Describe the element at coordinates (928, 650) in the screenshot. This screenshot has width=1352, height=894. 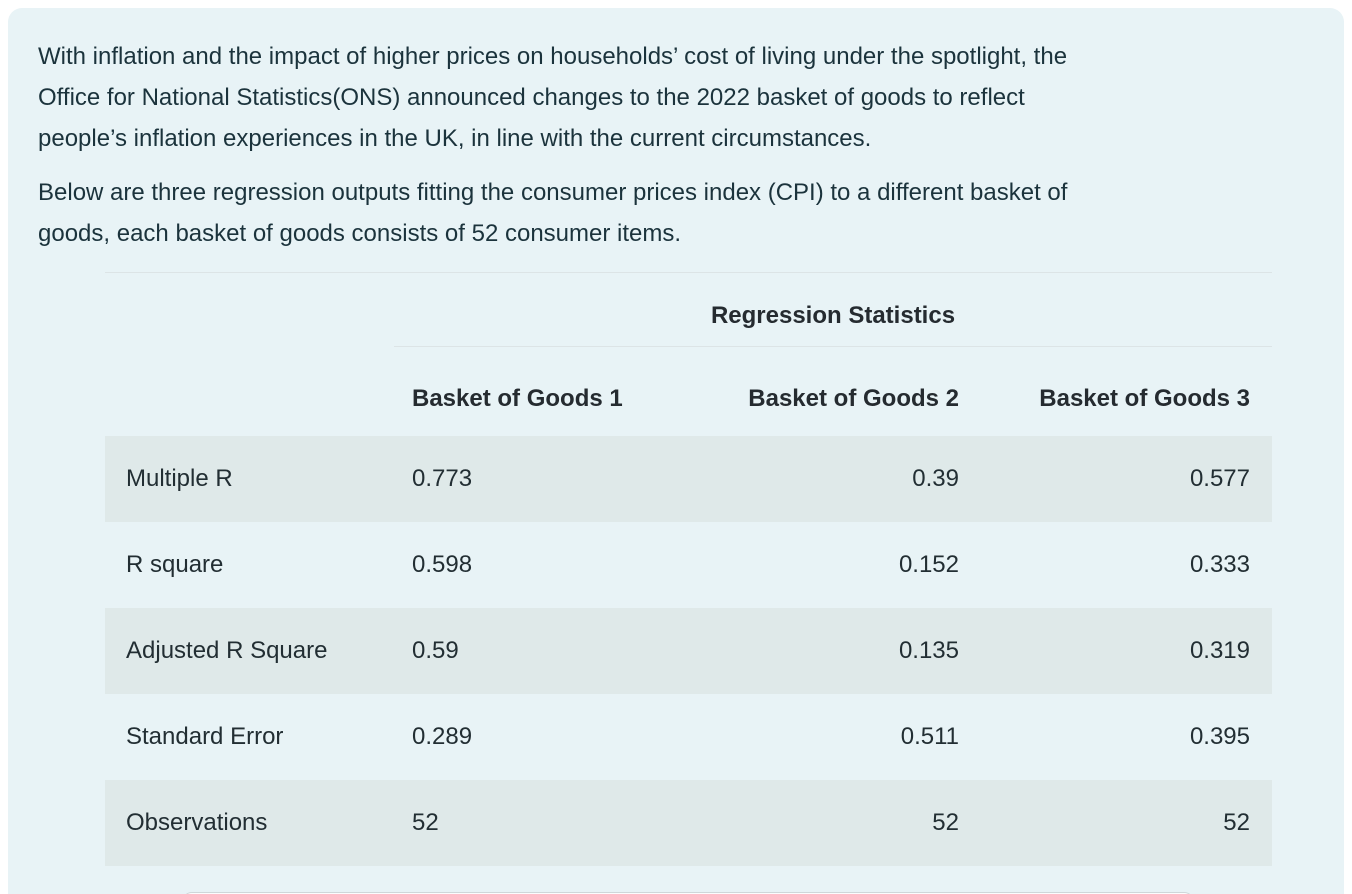
I see `cell-value: 0.135` at that location.